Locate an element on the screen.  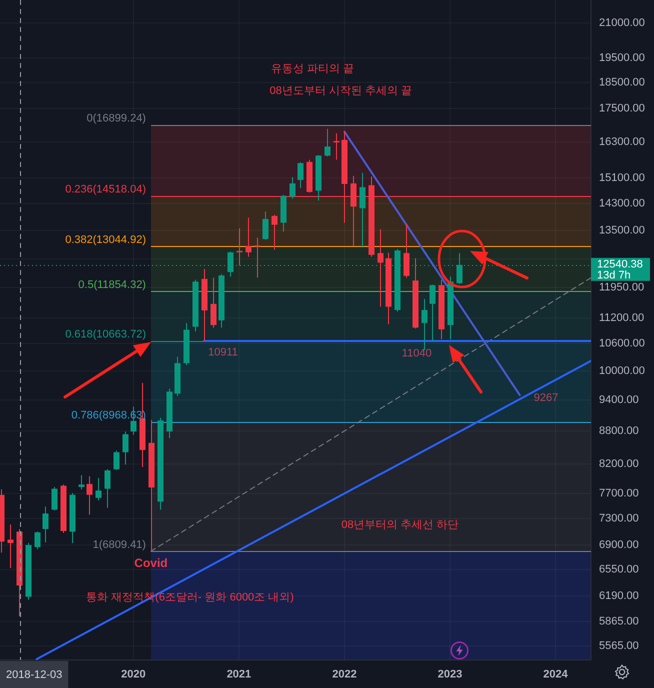
y-tick-label: 18500.00 is located at coordinates (622, 82).